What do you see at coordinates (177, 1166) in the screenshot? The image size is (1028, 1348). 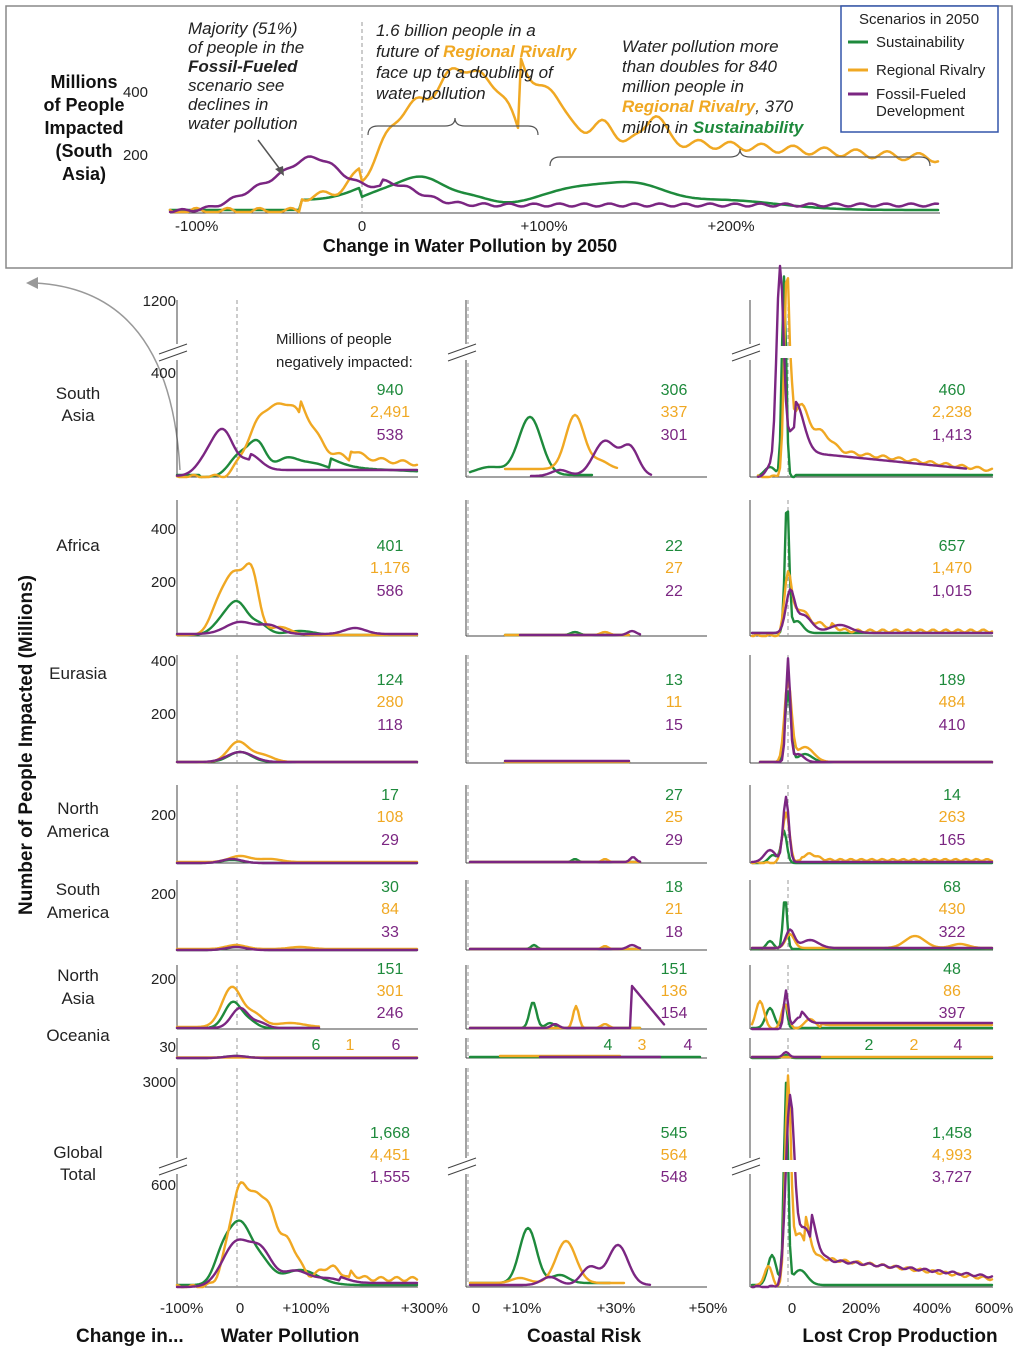 I see `axis-break-gap` at bounding box center [177, 1166].